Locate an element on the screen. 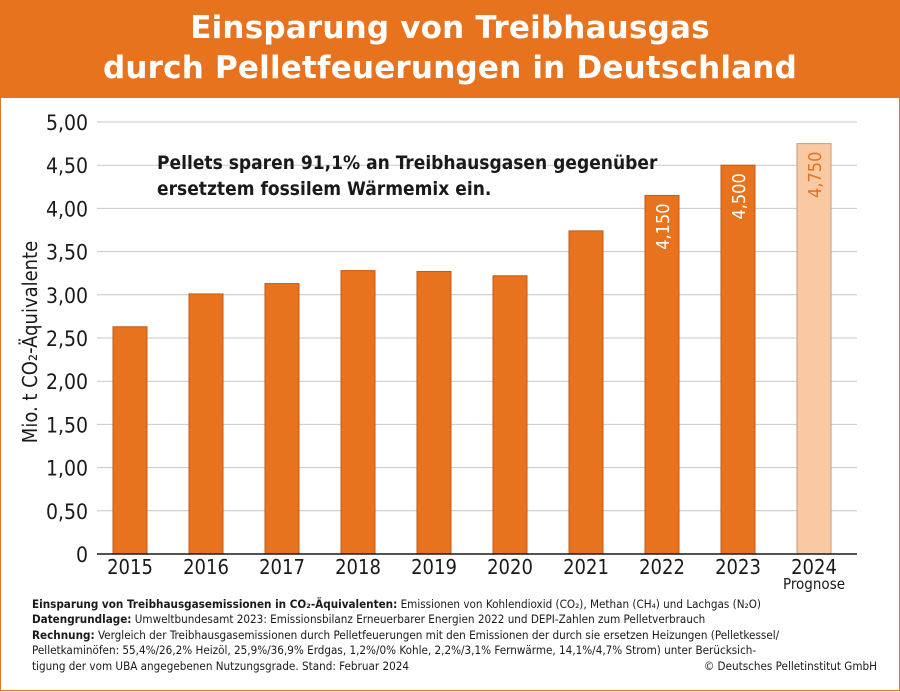 The height and width of the screenshot is (692, 900). x-tick-sublabel: Prognose is located at coordinates (814, 584).